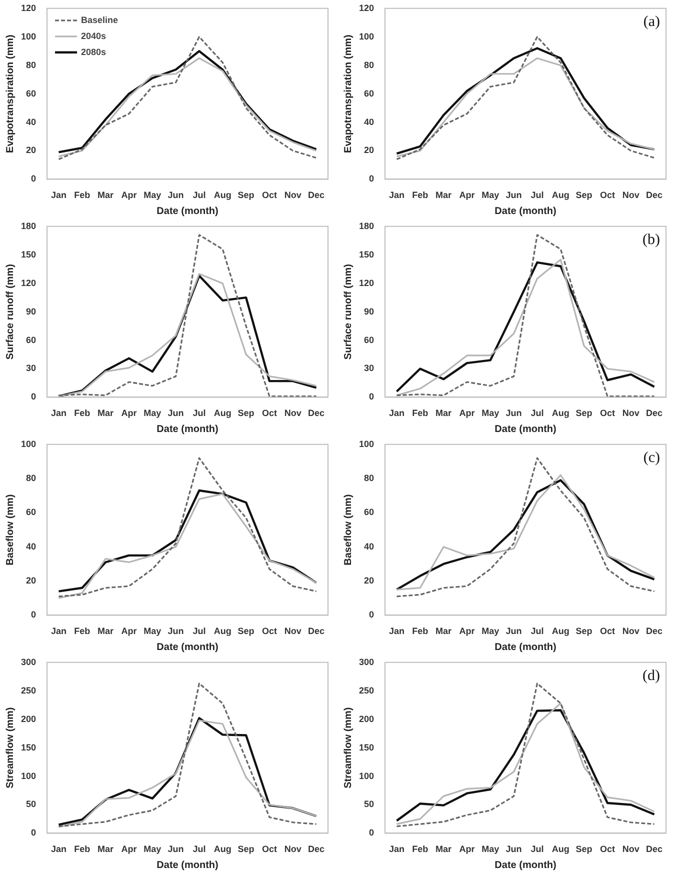  What do you see at coordinates (651, 676) in the screenshot?
I see `annotation: (d)` at bounding box center [651, 676].